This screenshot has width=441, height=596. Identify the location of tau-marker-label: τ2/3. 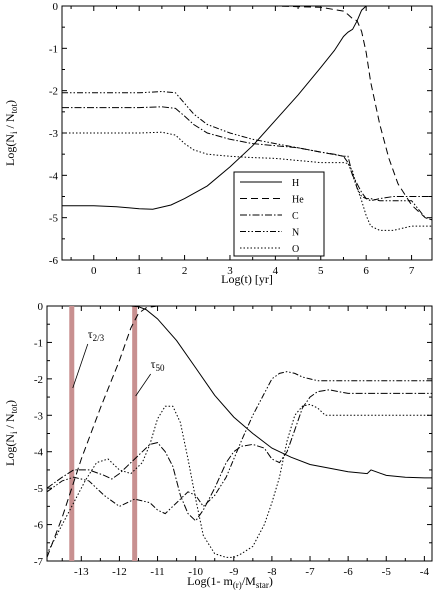
(96, 335).